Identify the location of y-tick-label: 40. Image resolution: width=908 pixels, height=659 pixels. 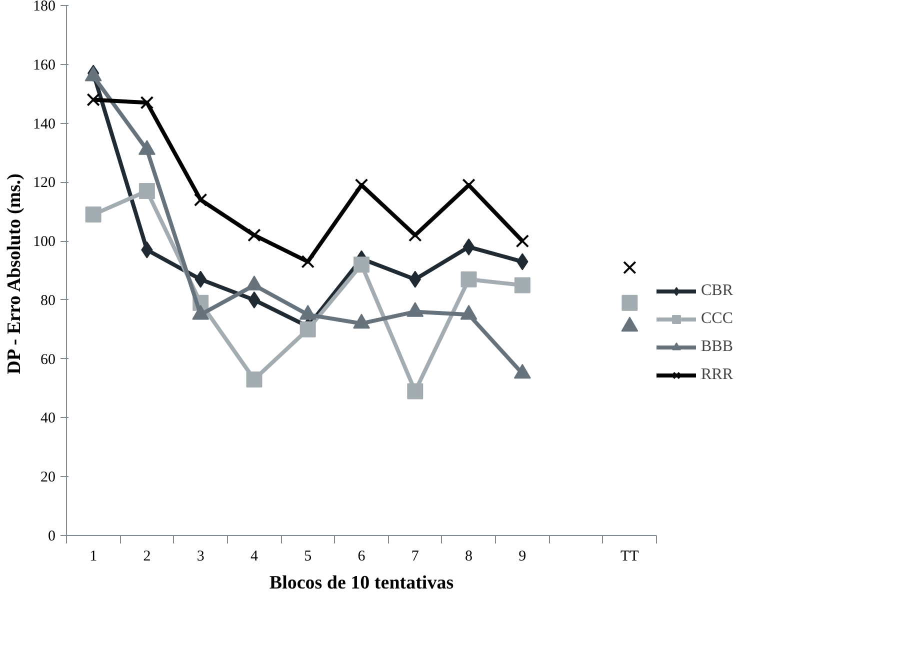
(48, 418).